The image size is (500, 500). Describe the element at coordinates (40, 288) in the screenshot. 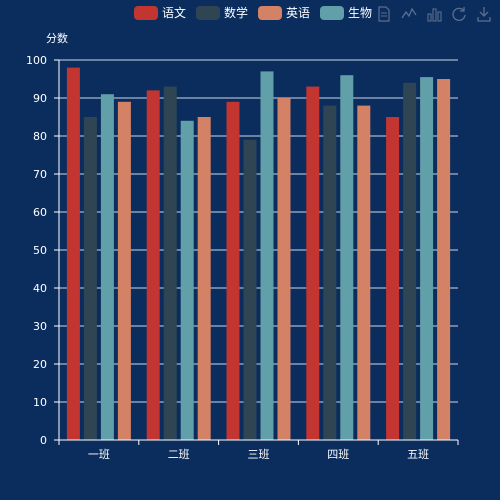

I see `y-tick-label: 40` at that location.